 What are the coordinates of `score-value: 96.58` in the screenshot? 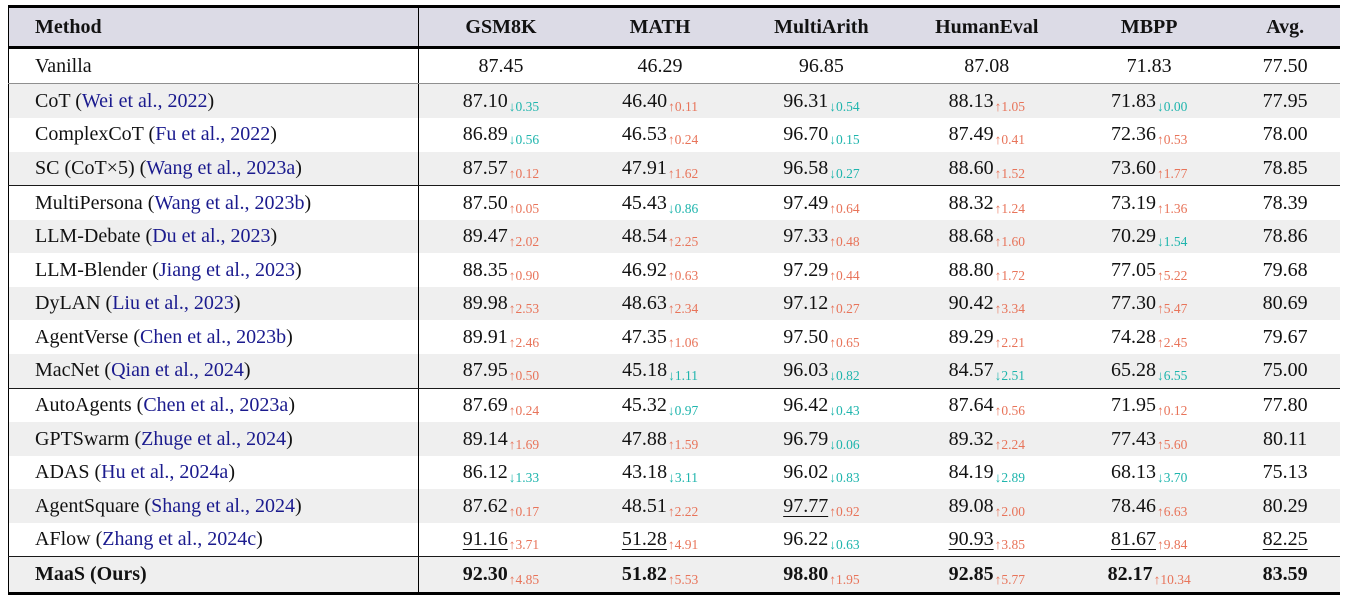 It's located at (806, 167).